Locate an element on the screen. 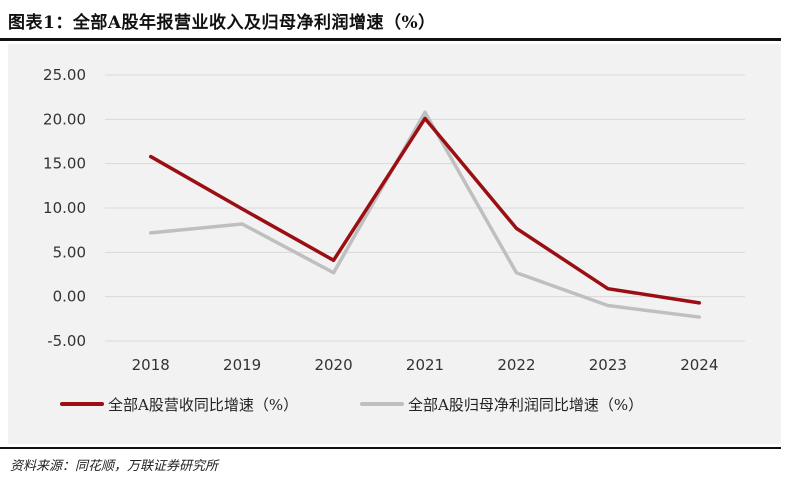 The height and width of the screenshot is (477, 787). y-tick-label: 15.00 is located at coordinates (64, 164).